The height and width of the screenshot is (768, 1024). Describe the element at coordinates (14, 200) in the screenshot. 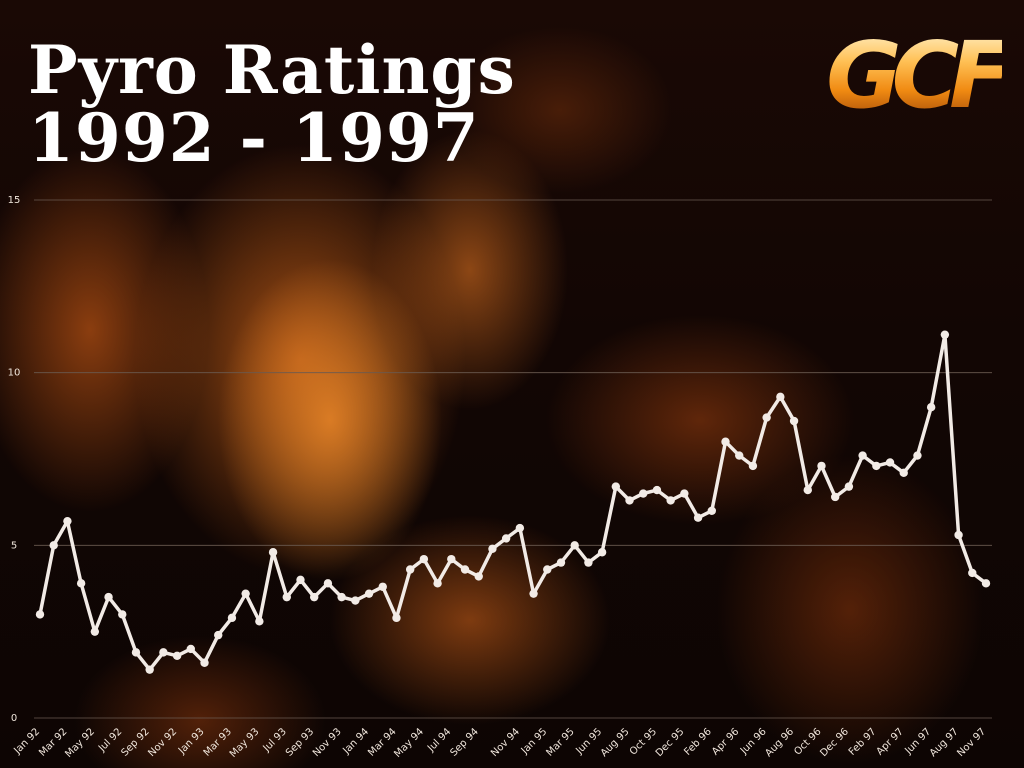

I see `y-tick-label: 15` at that location.